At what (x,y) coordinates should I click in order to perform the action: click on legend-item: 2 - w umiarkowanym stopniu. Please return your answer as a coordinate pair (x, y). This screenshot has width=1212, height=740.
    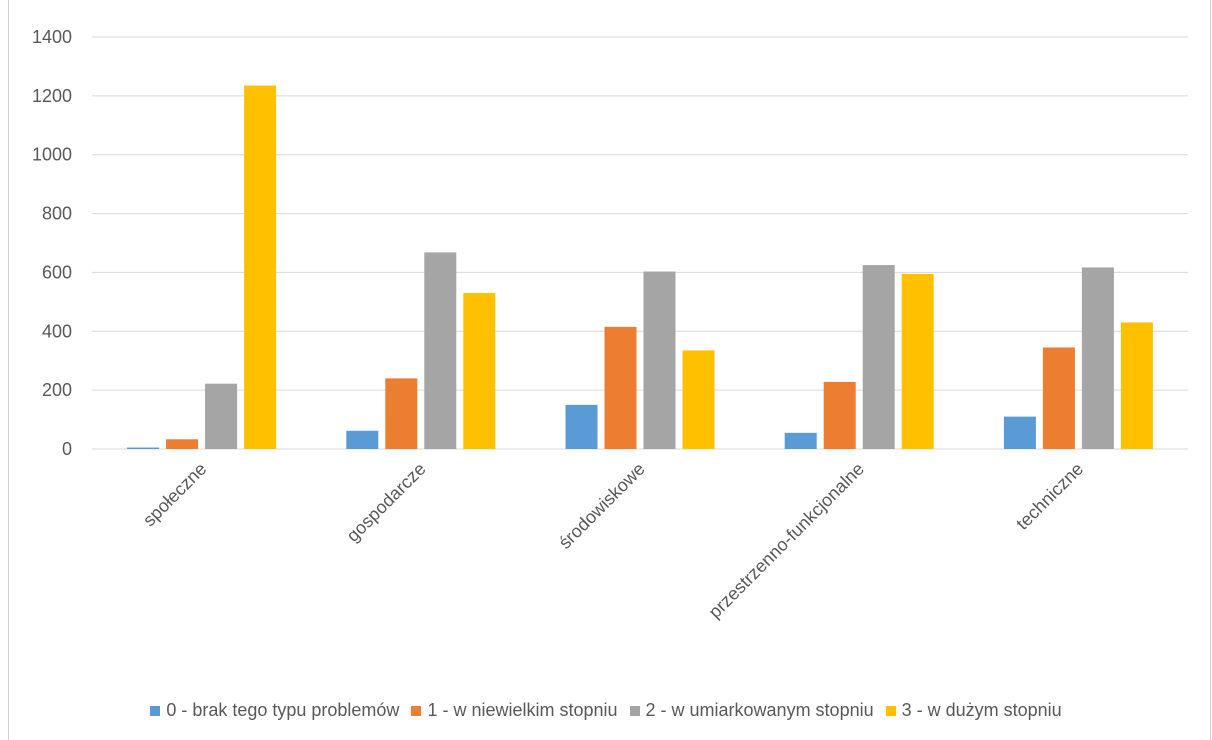
    Looking at the image, I should click on (751, 710).